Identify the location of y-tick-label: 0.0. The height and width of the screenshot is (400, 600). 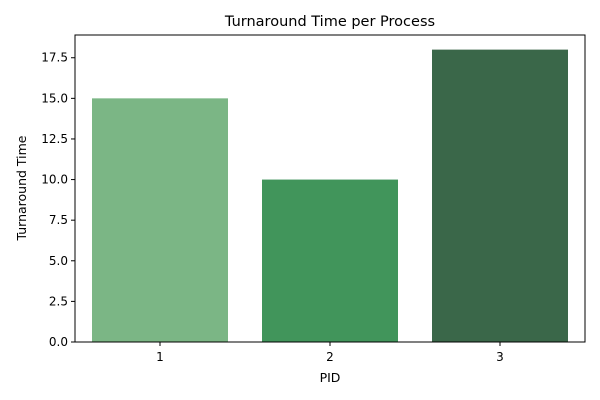
(58, 342).